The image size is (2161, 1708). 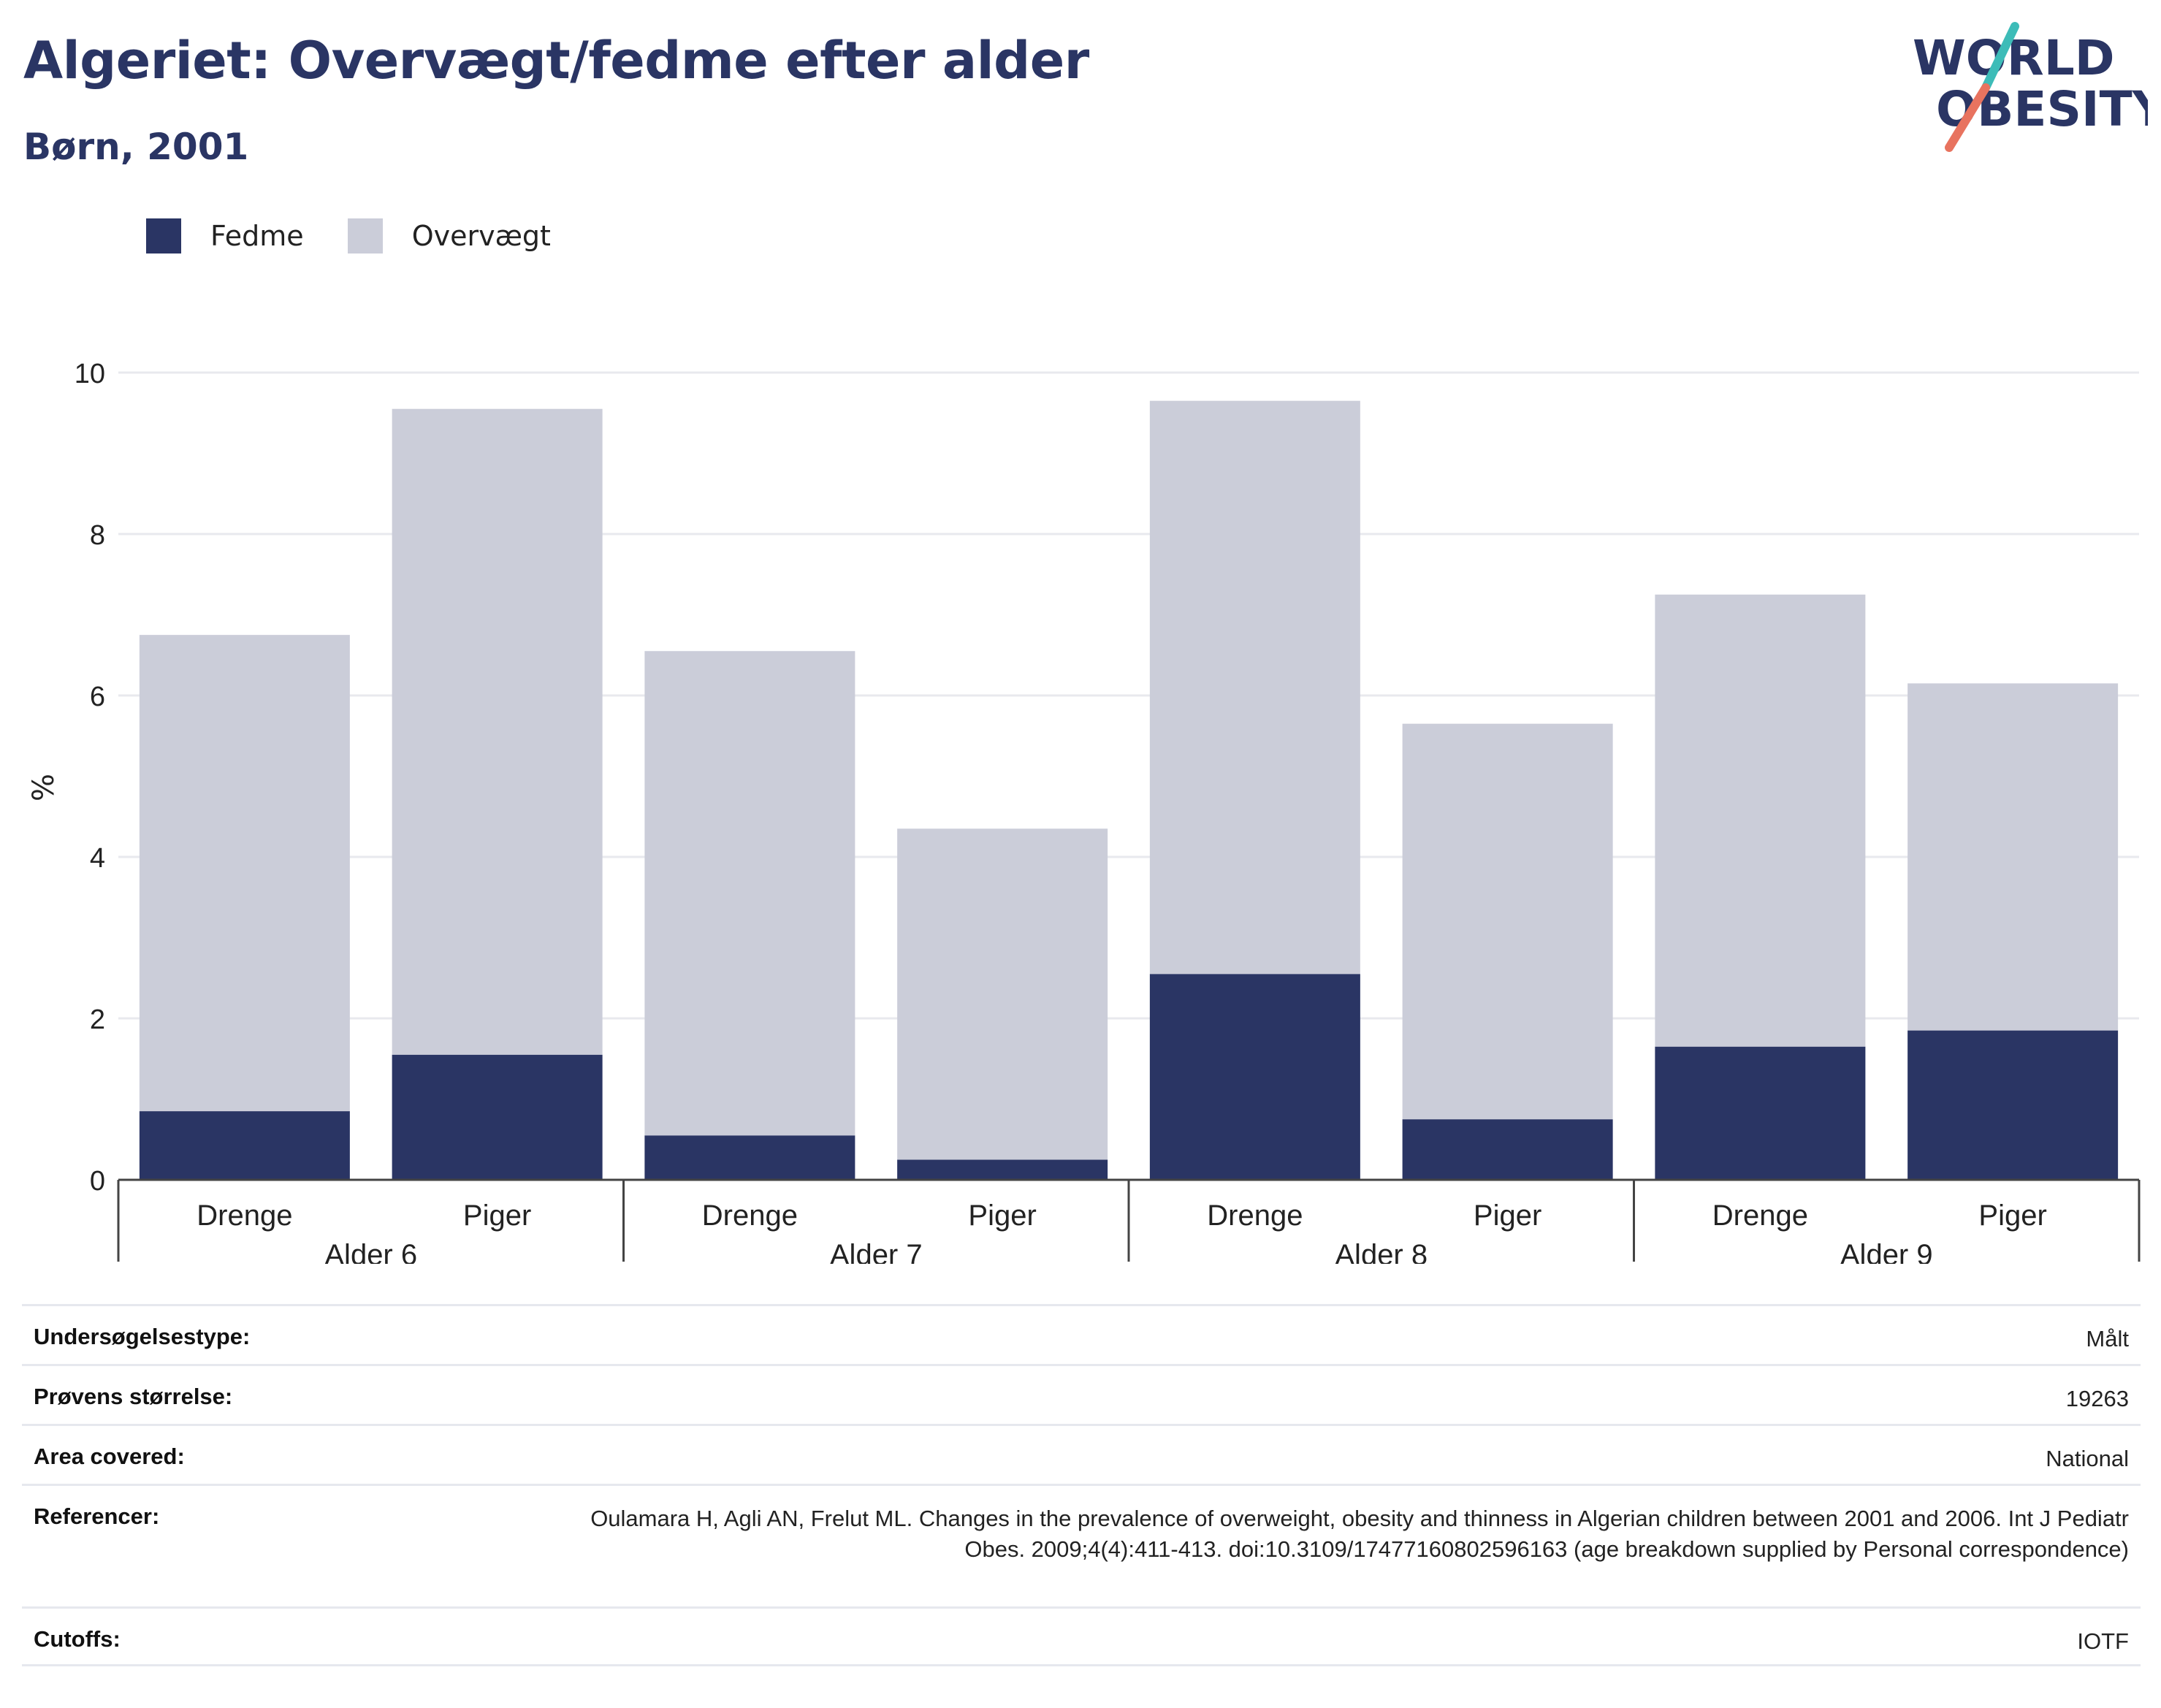 I want to click on y-tick-label: 10, so click(x=90, y=374).